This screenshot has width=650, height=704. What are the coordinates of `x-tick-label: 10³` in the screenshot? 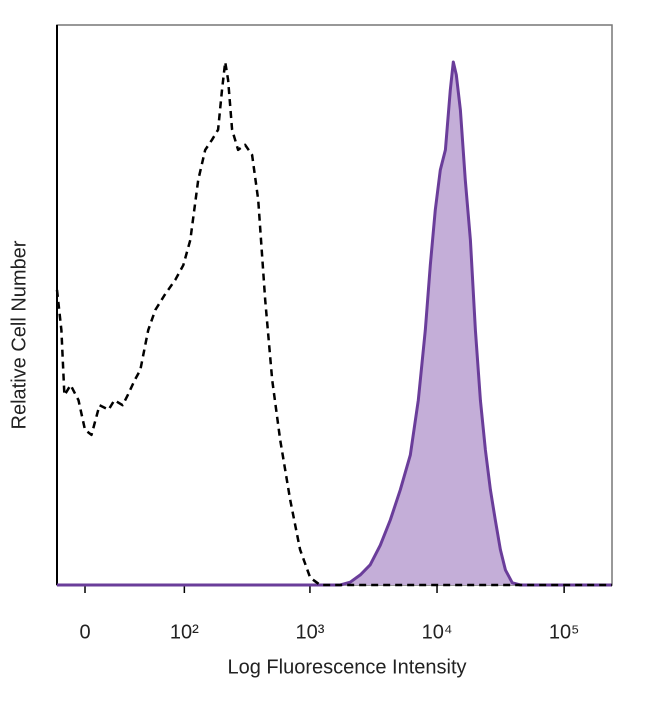 It's located at (309, 632).